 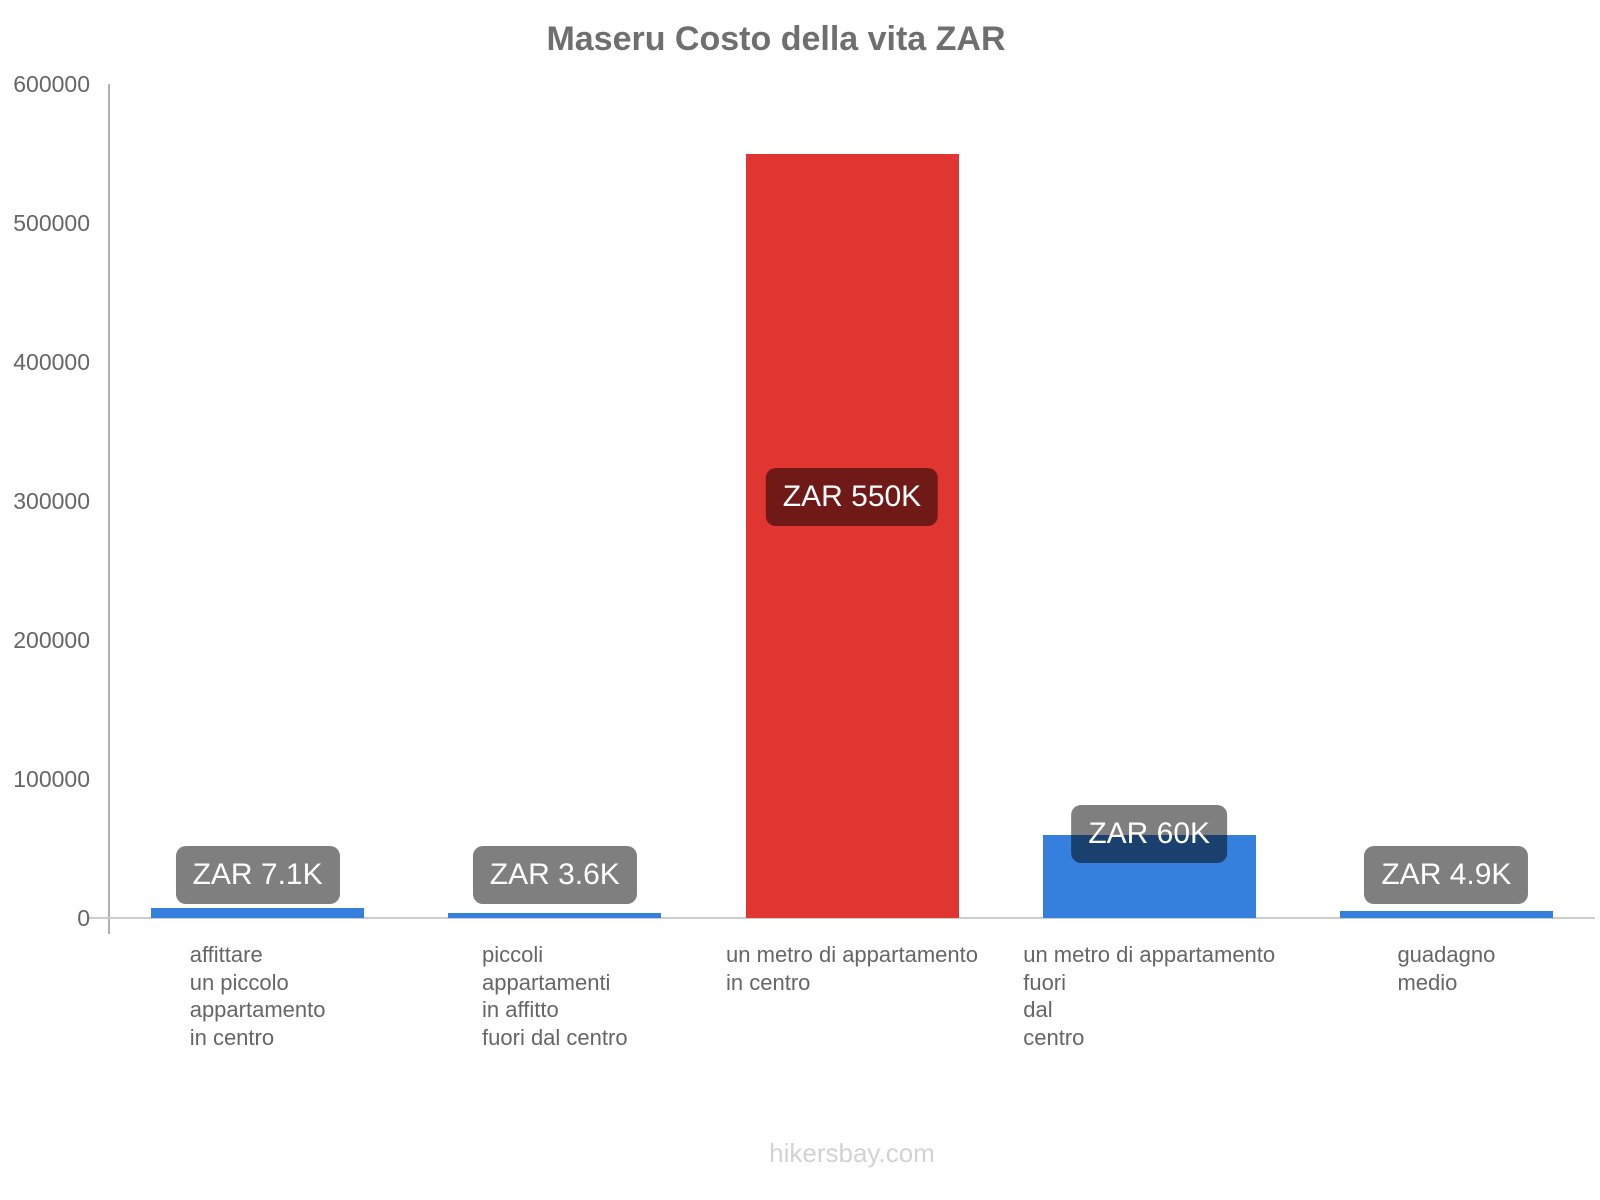 What do you see at coordinates (1446, 954) in the screenshot?
I see `category-label-line: guadagno` at bounding box center [1446, 954].